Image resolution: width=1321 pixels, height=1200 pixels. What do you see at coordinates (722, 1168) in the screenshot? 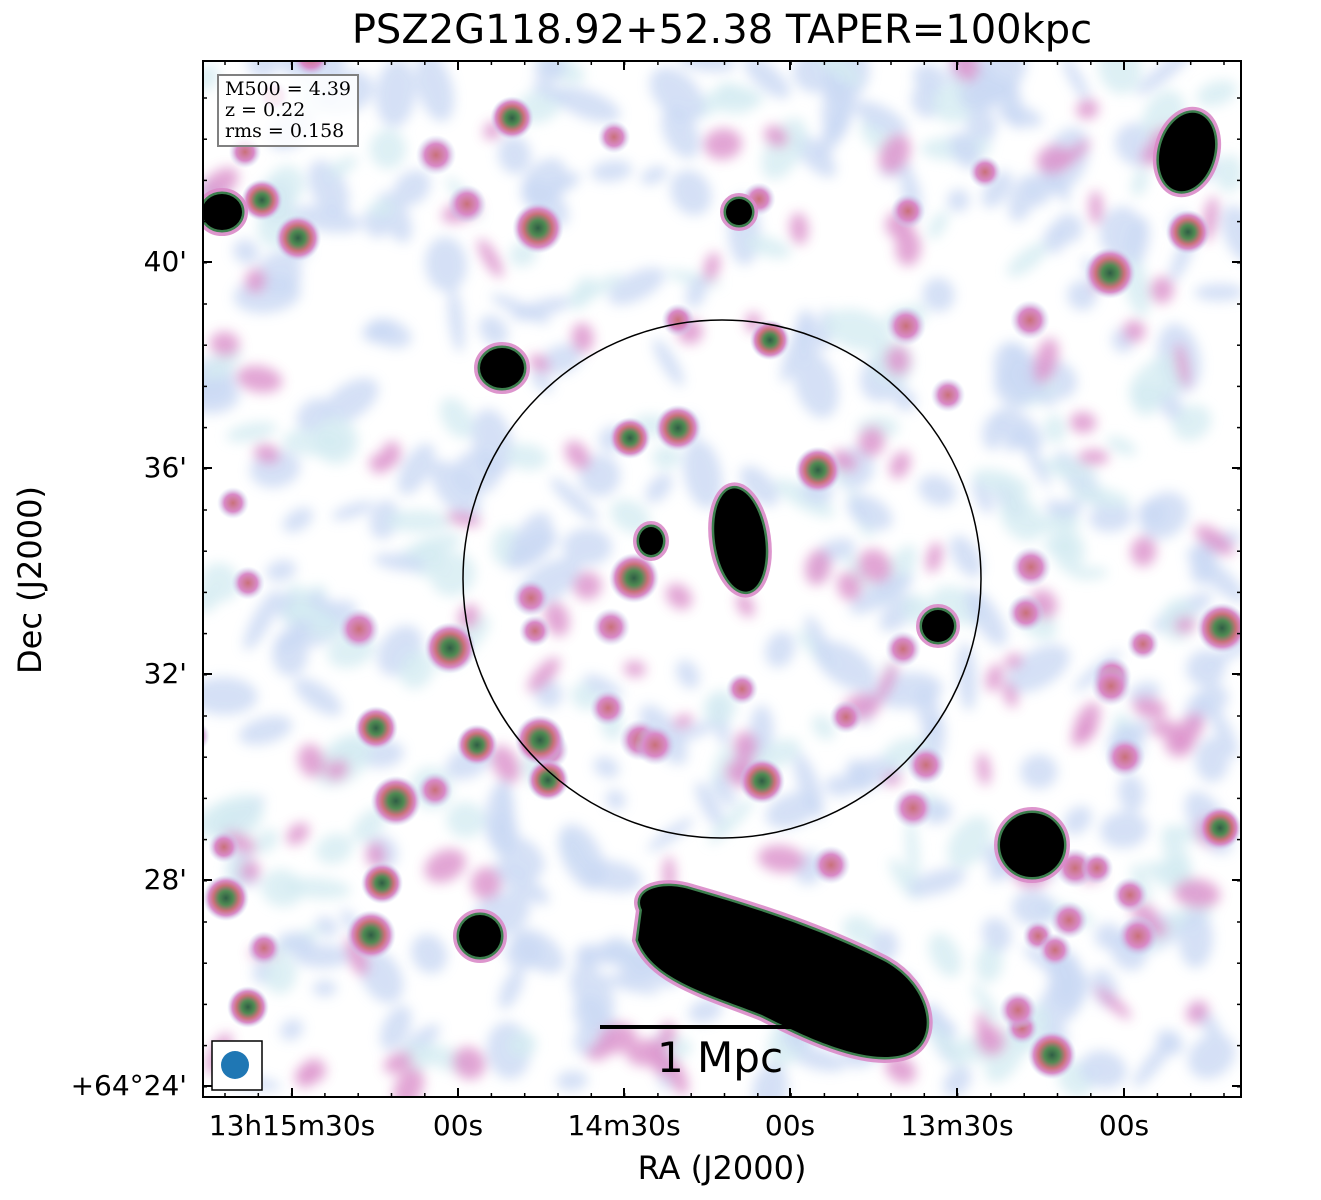
I see `x-axis-label: RA (J2000)` at bounding box center [722, 1168].